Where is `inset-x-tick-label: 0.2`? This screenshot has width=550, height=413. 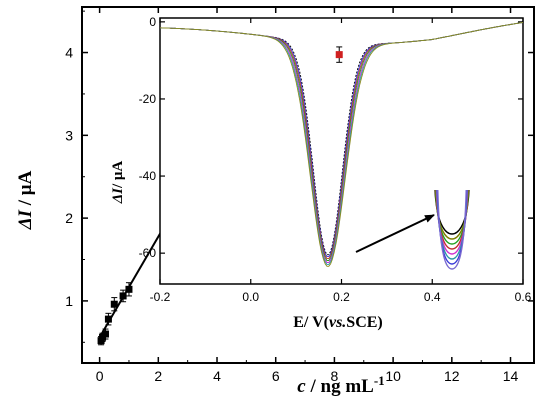 inset-x-tick-label: 0.2 is located at coordinates (341, 297).